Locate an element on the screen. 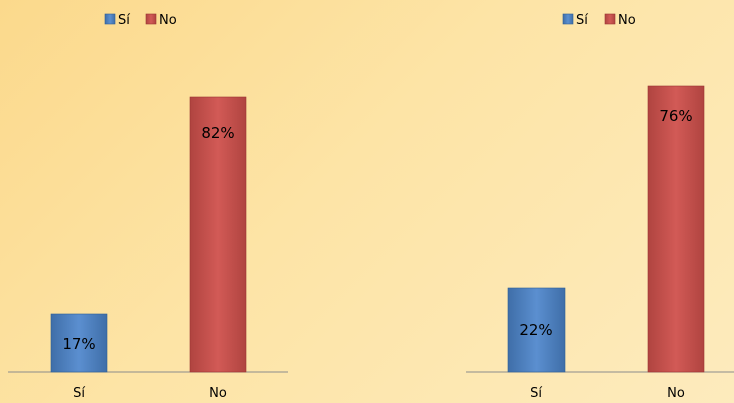 The width and height of the screenshot is (734, 403). legend-left: Sí No is located at coordinates (140, 20).